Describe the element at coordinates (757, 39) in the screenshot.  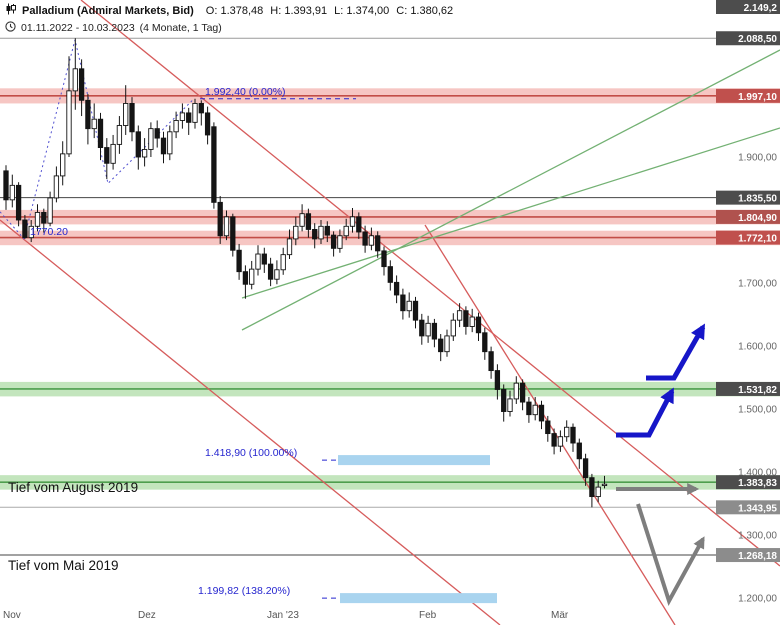
I see `svg-text: 2.088,50` at that location.